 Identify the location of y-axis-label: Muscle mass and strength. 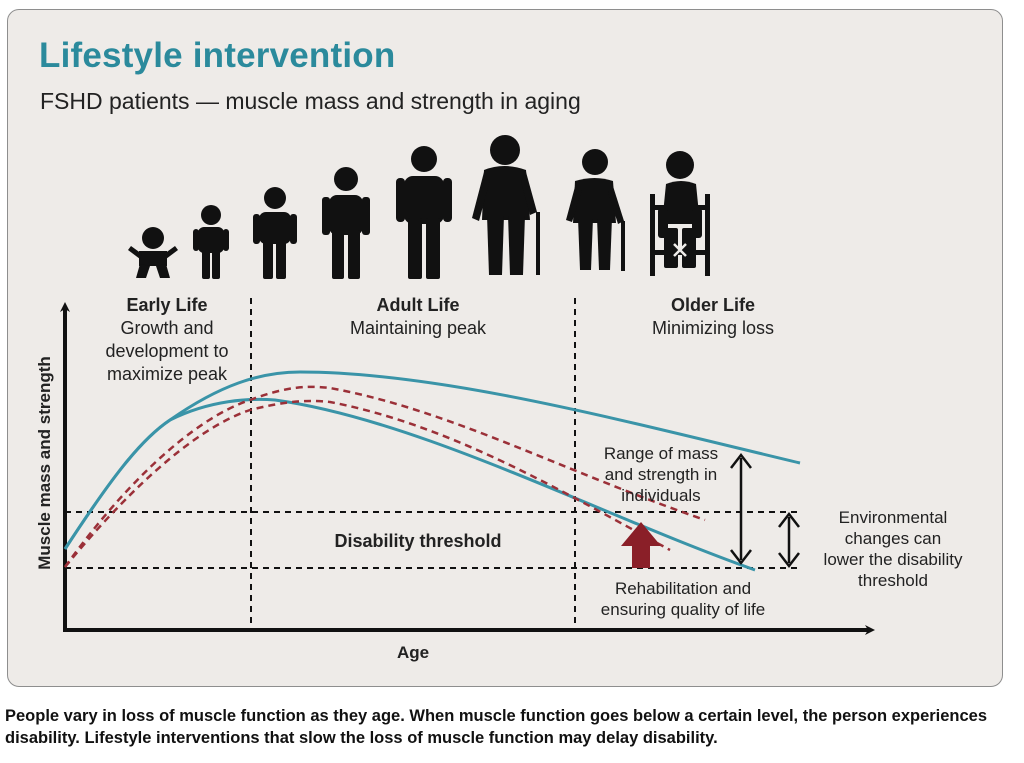
(44, 463).